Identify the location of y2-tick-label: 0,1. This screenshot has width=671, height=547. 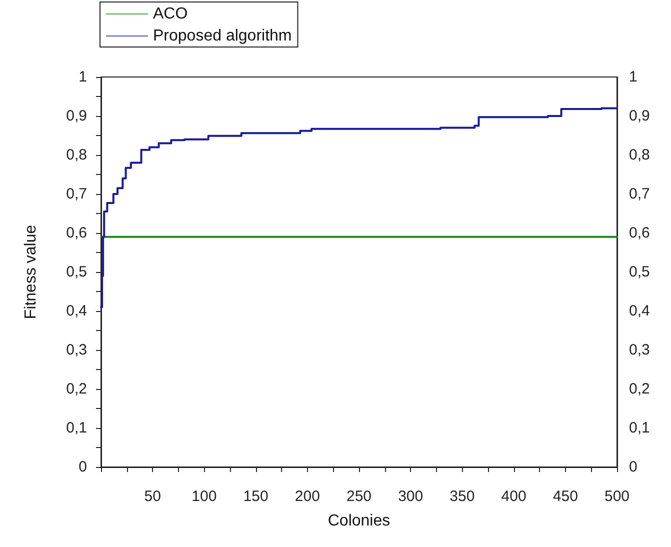
(639, 428).